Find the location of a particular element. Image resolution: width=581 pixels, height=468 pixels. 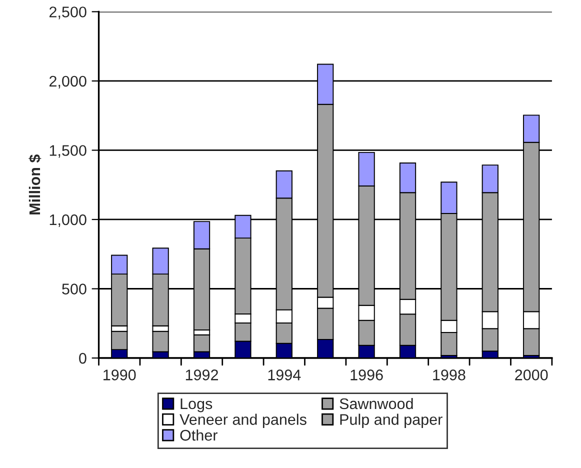

y-tick-label: 2,500 is located at coordinates (68, 13).